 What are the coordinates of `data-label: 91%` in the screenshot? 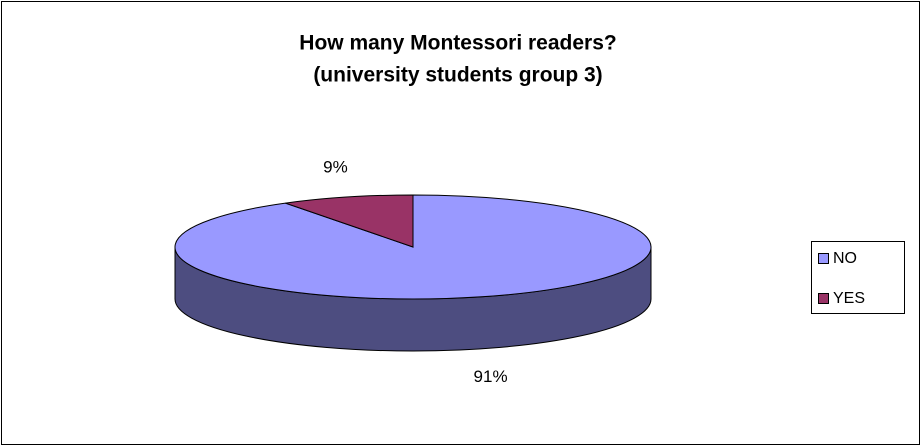 It's located at (491, 376).